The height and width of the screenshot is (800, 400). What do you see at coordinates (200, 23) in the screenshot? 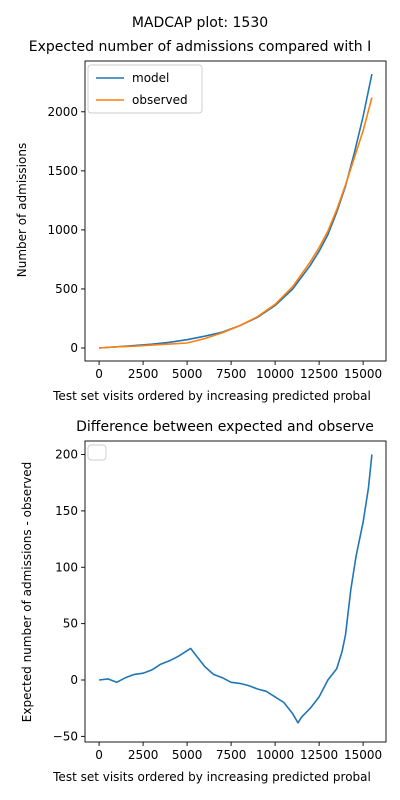
I see `figure-suptitle: MADCAP plot: 1530` at bounding box center [200, 23].